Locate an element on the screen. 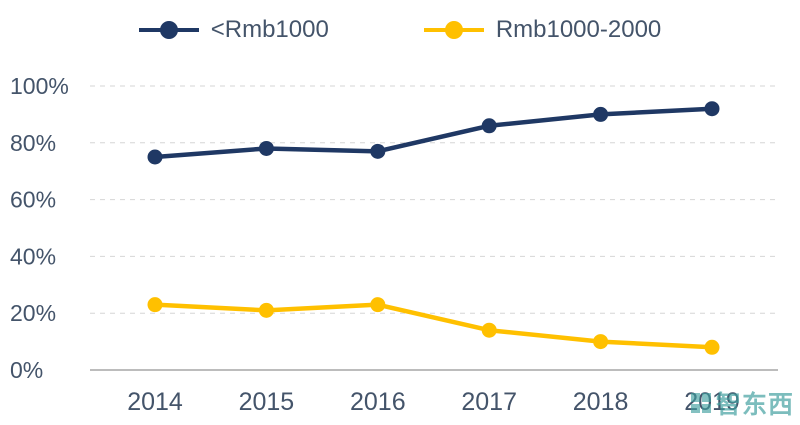 This screenshot has width=800, height=425. series-line-rmb1000 is located at coordinates (433, 133).